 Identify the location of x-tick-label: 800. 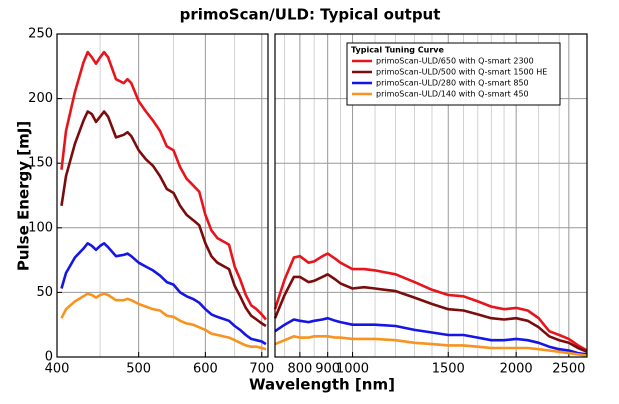
(299, 369).